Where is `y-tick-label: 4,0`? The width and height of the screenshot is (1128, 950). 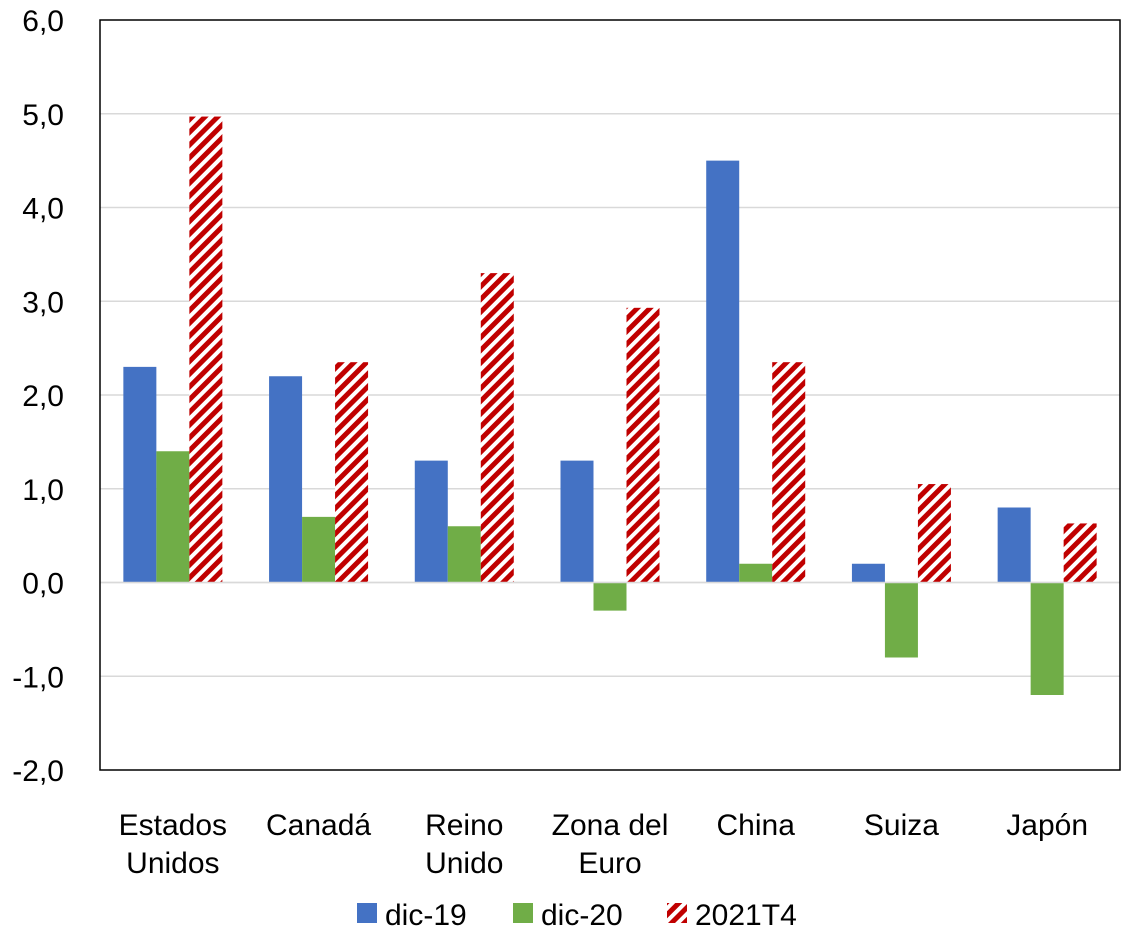 y-tick-label: 4,0 is located at coordinates (43, 209).